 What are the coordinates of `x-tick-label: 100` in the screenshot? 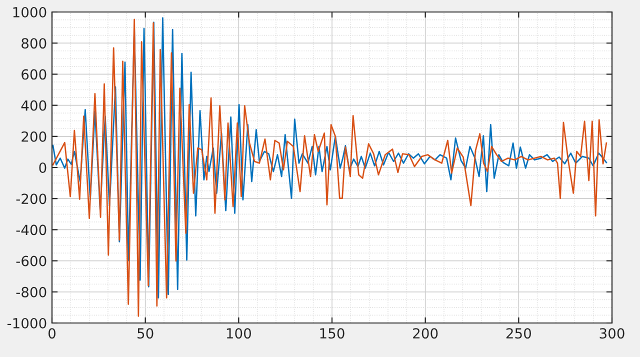 It's located at (238, 333).